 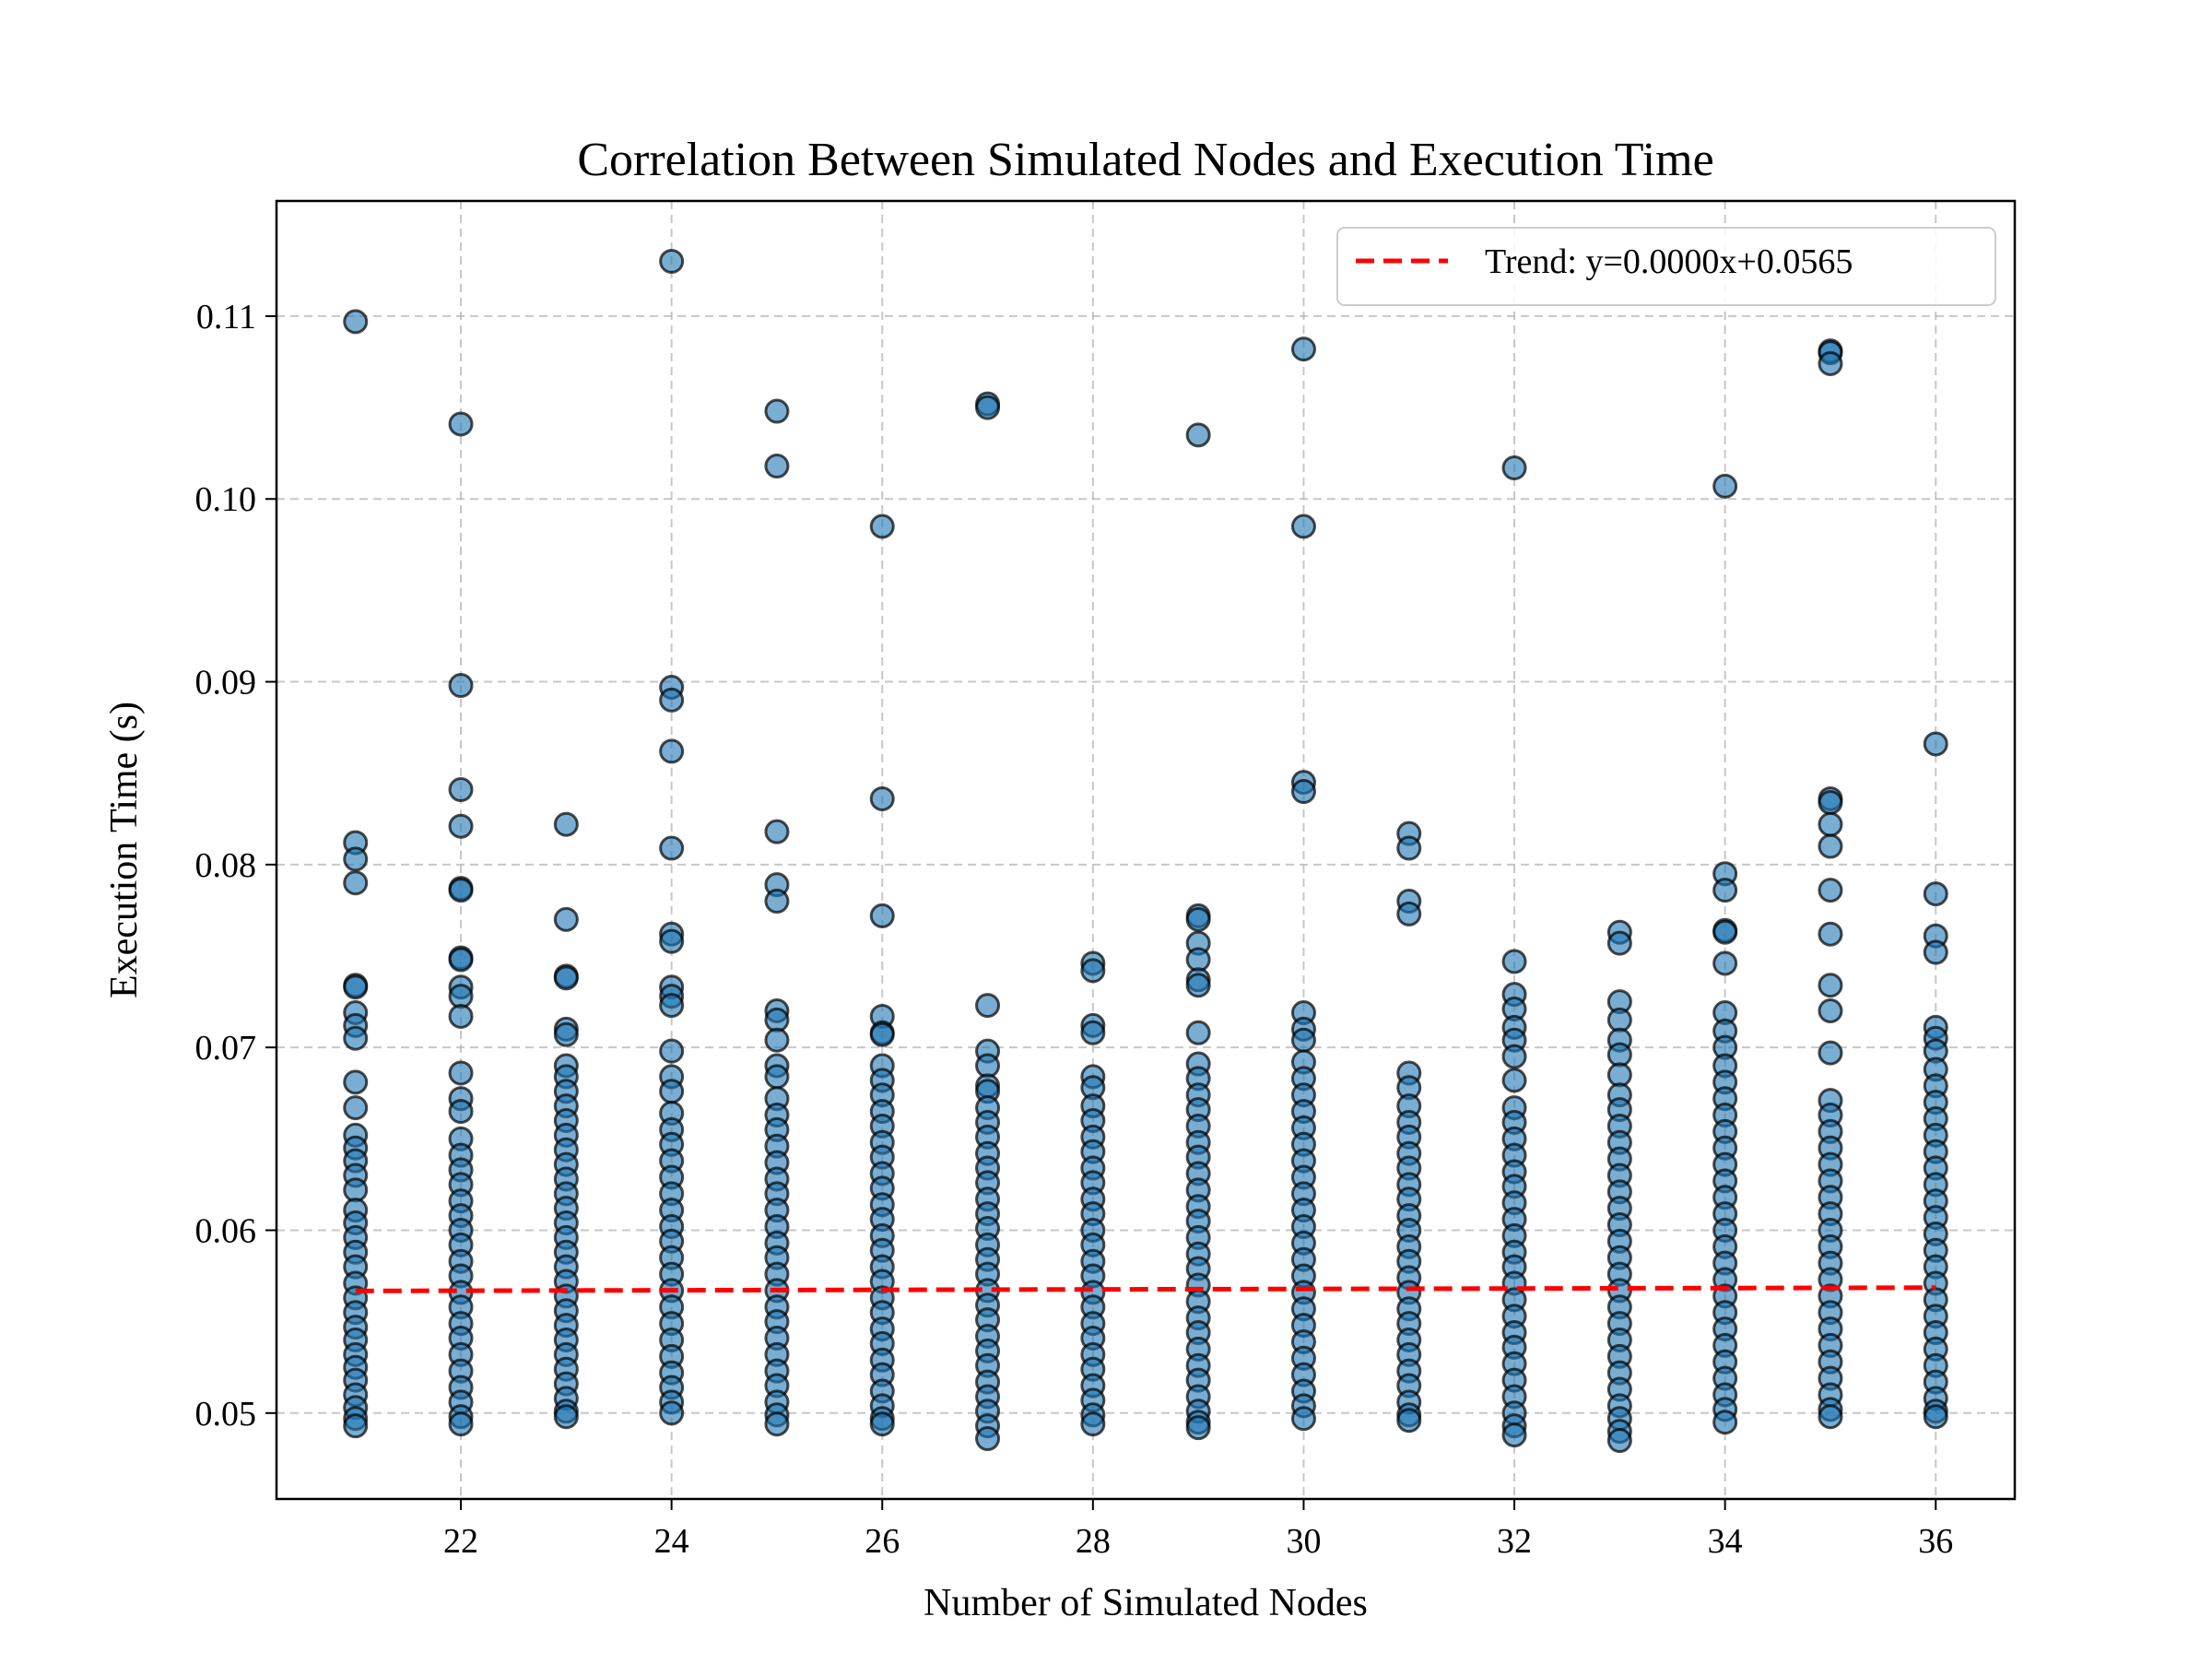 What do you see at coordinates (1146, 1603) in the screenshot?
I see `x-axis-label: Number of Simulated Nodes` at bounding box center [1146, 1603].